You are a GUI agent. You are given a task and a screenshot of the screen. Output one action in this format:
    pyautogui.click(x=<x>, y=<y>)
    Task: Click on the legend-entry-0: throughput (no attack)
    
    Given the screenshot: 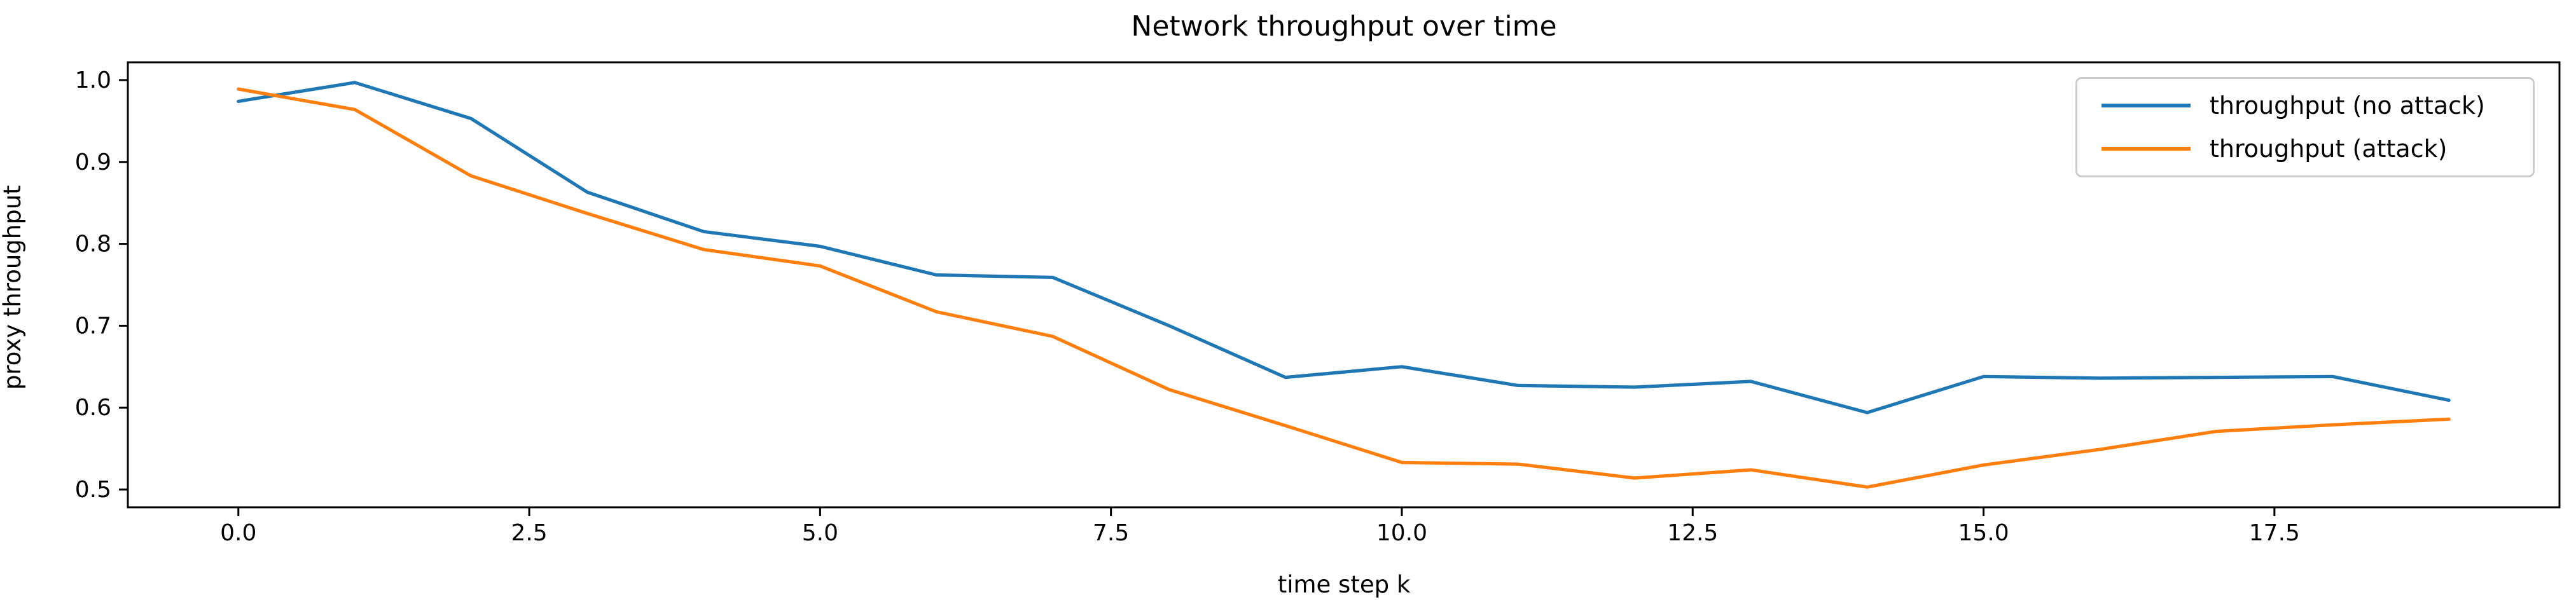 What is the action you would take?
    pyautogui.click(x=2305, y=105)
    